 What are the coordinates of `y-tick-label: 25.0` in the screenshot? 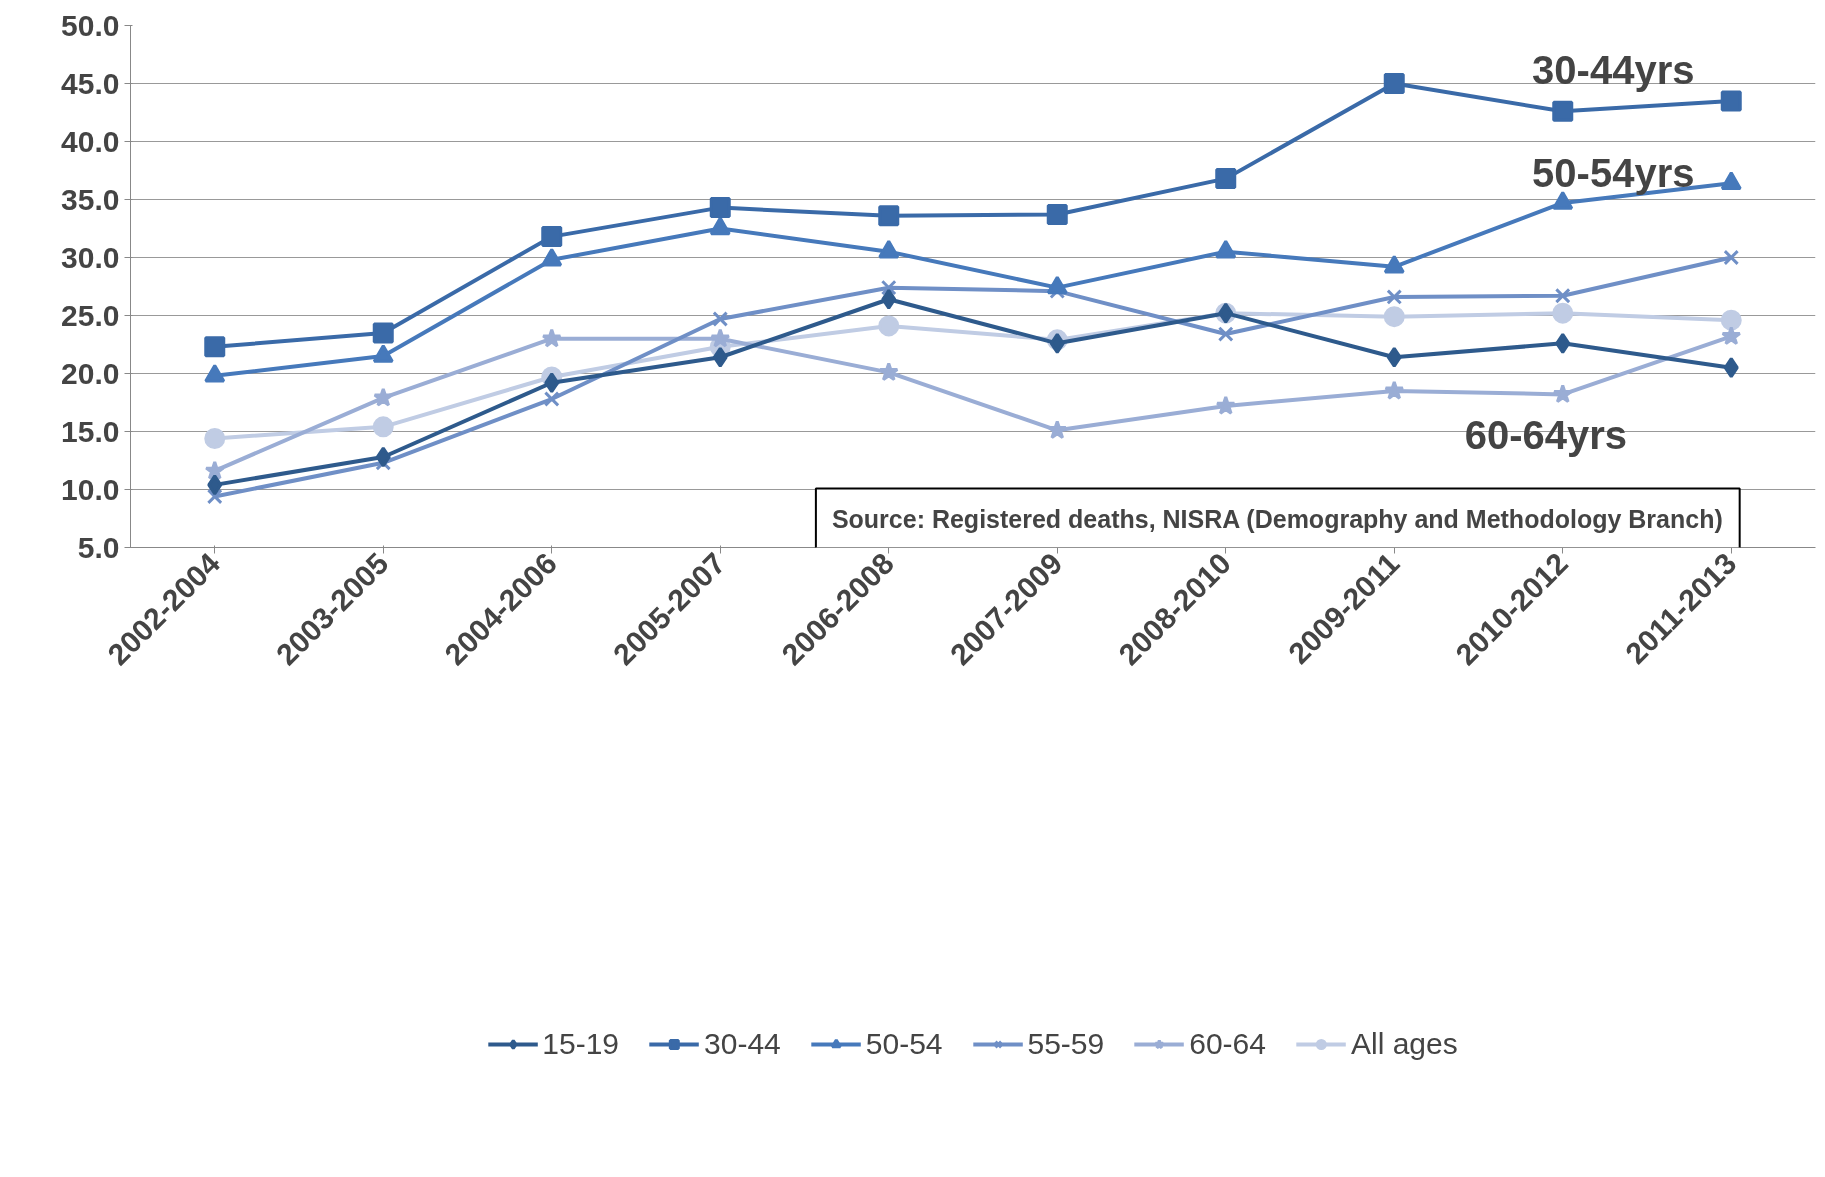 It's located at (90, 315).